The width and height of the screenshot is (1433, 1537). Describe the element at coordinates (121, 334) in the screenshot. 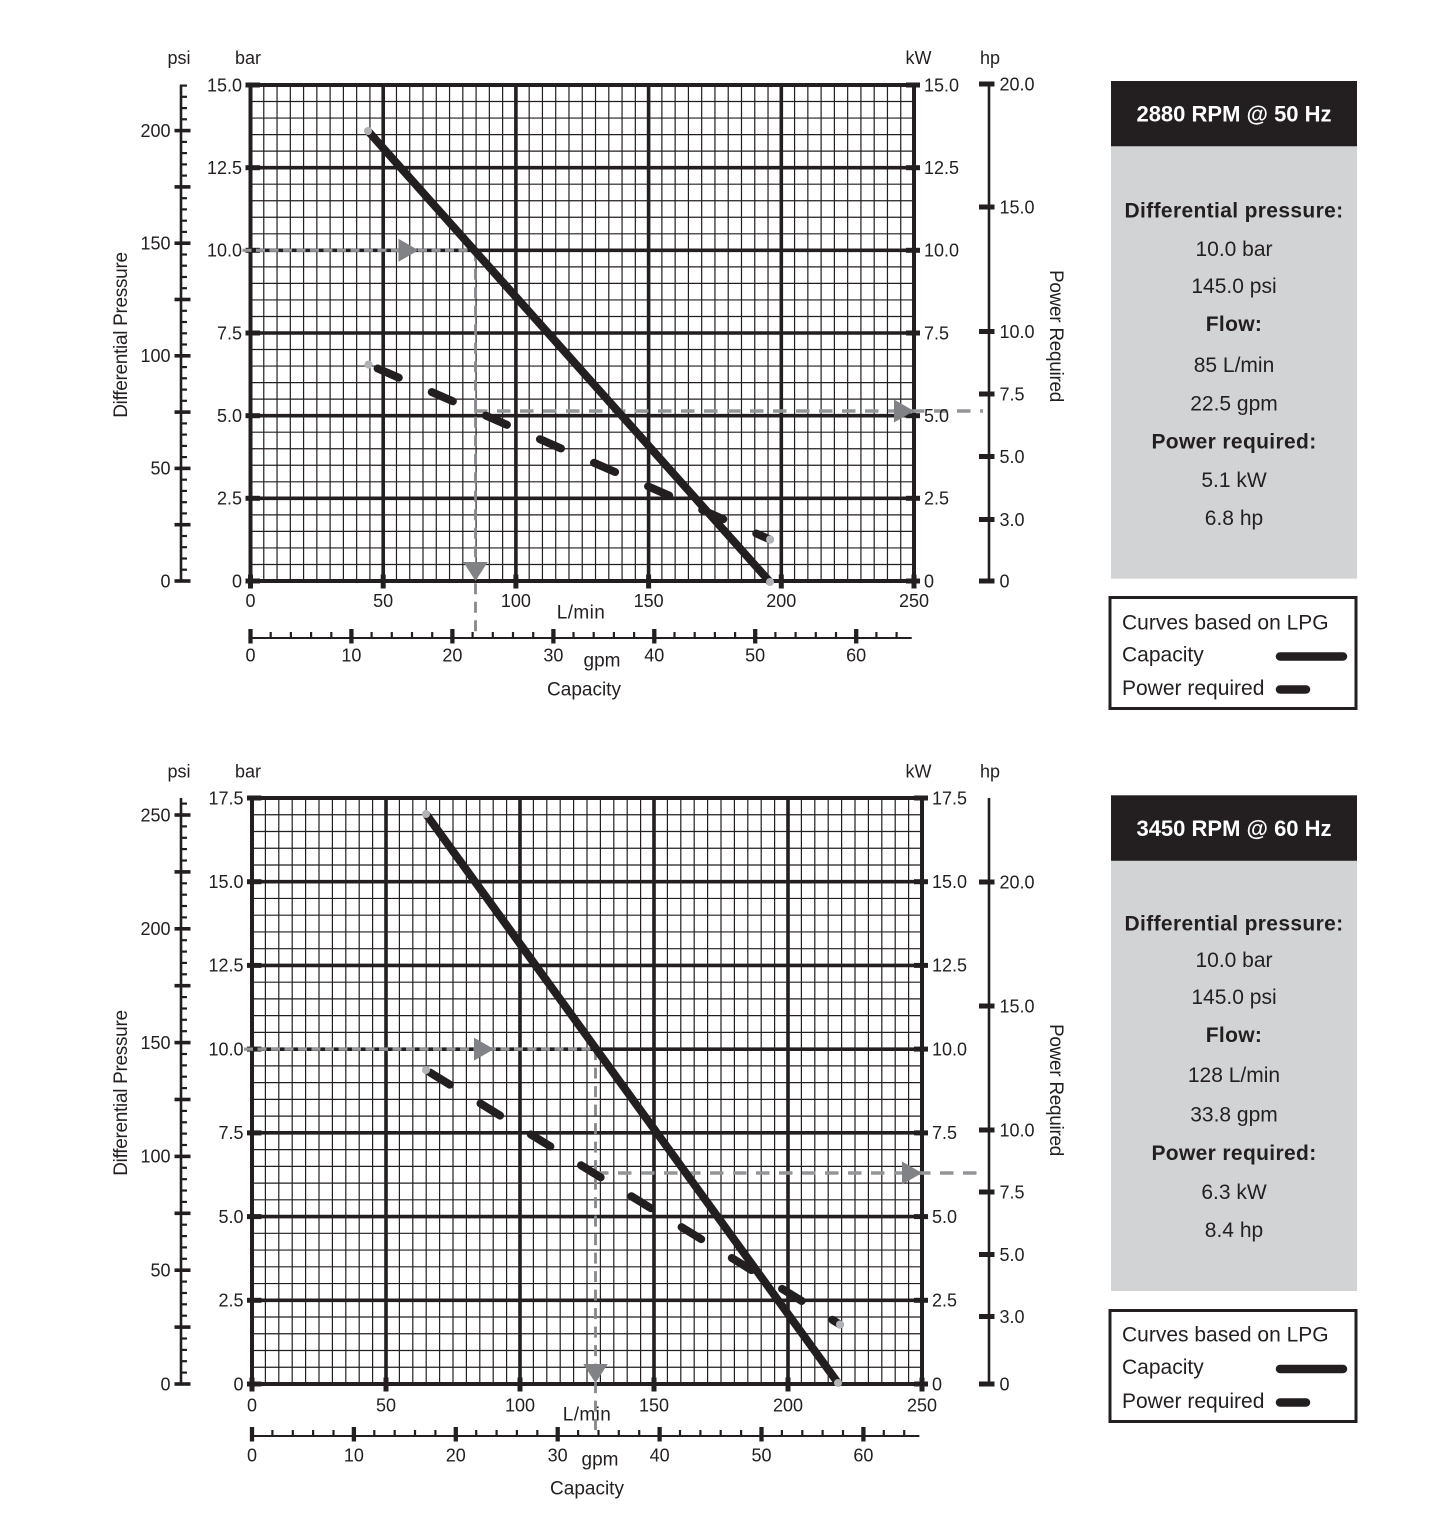

I see `svg-text: Differential Pressure` at that location.